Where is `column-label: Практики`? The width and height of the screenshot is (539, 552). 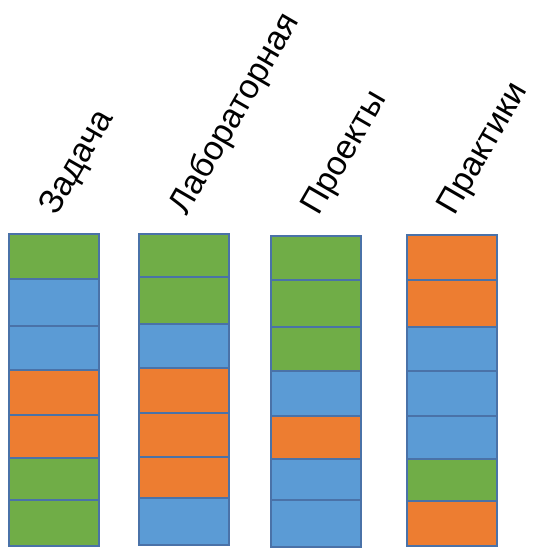 column-label: Практики is located at coordinates (481, 147).